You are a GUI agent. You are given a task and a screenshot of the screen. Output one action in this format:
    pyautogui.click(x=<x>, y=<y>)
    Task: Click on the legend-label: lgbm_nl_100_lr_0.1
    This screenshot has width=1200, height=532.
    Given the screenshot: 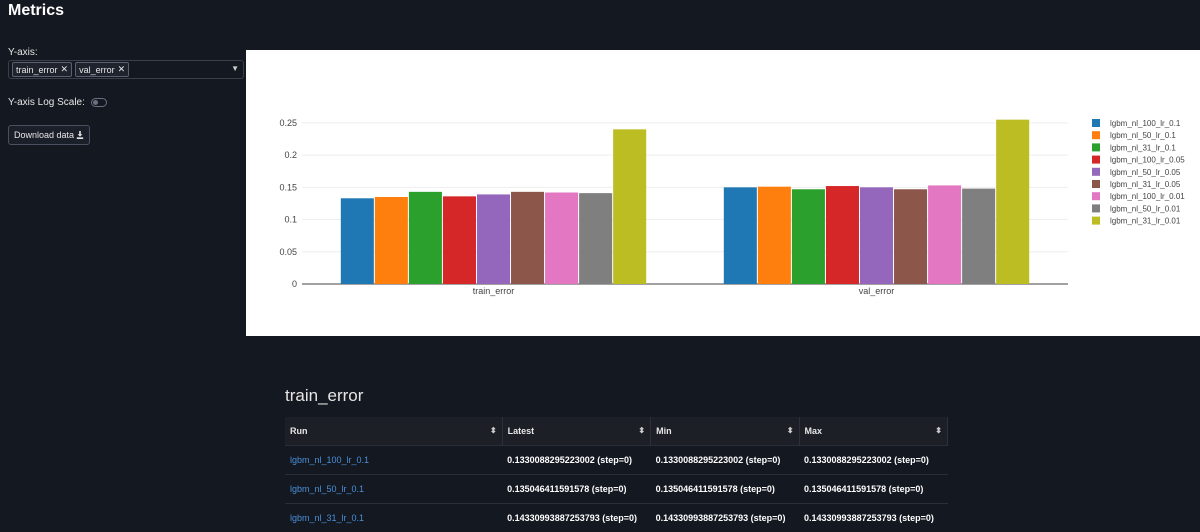 What is the action you would take?
    pyautogui.click(x=1145, y=123)
    